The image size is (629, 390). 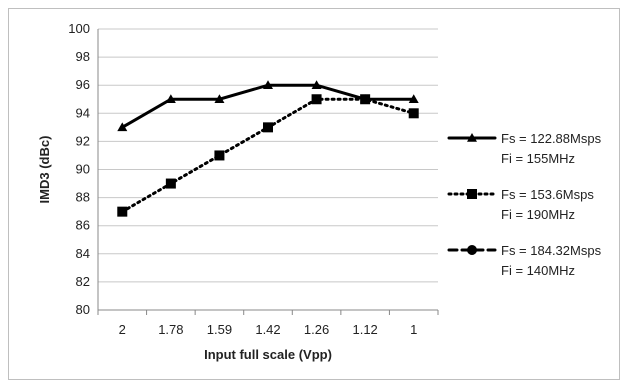 What do you see at coordinates (364, 329) in the screenshot?
I see `x-tick-label: 1.12` at bounding box center [364, 329].